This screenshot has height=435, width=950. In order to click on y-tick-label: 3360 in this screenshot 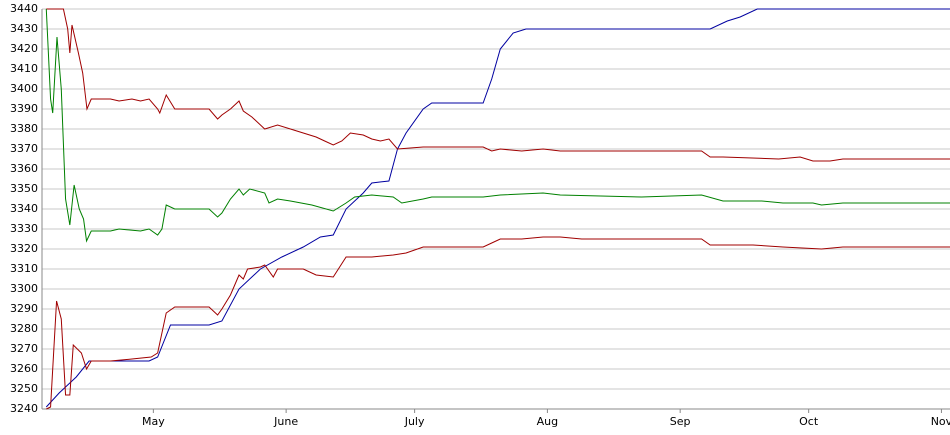, I will do `click(24, 168)`.